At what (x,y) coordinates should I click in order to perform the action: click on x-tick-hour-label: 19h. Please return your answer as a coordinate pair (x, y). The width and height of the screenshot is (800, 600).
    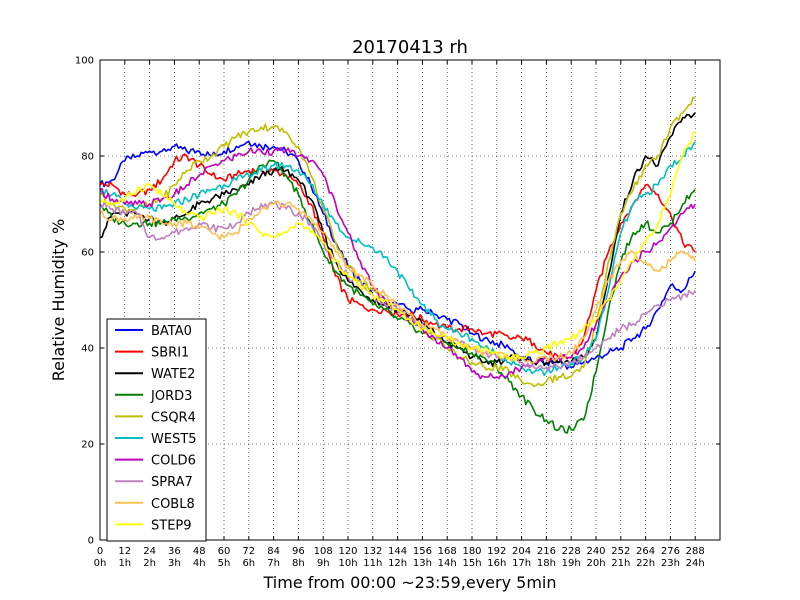
    Looking at the image, I should click on (571, 563).